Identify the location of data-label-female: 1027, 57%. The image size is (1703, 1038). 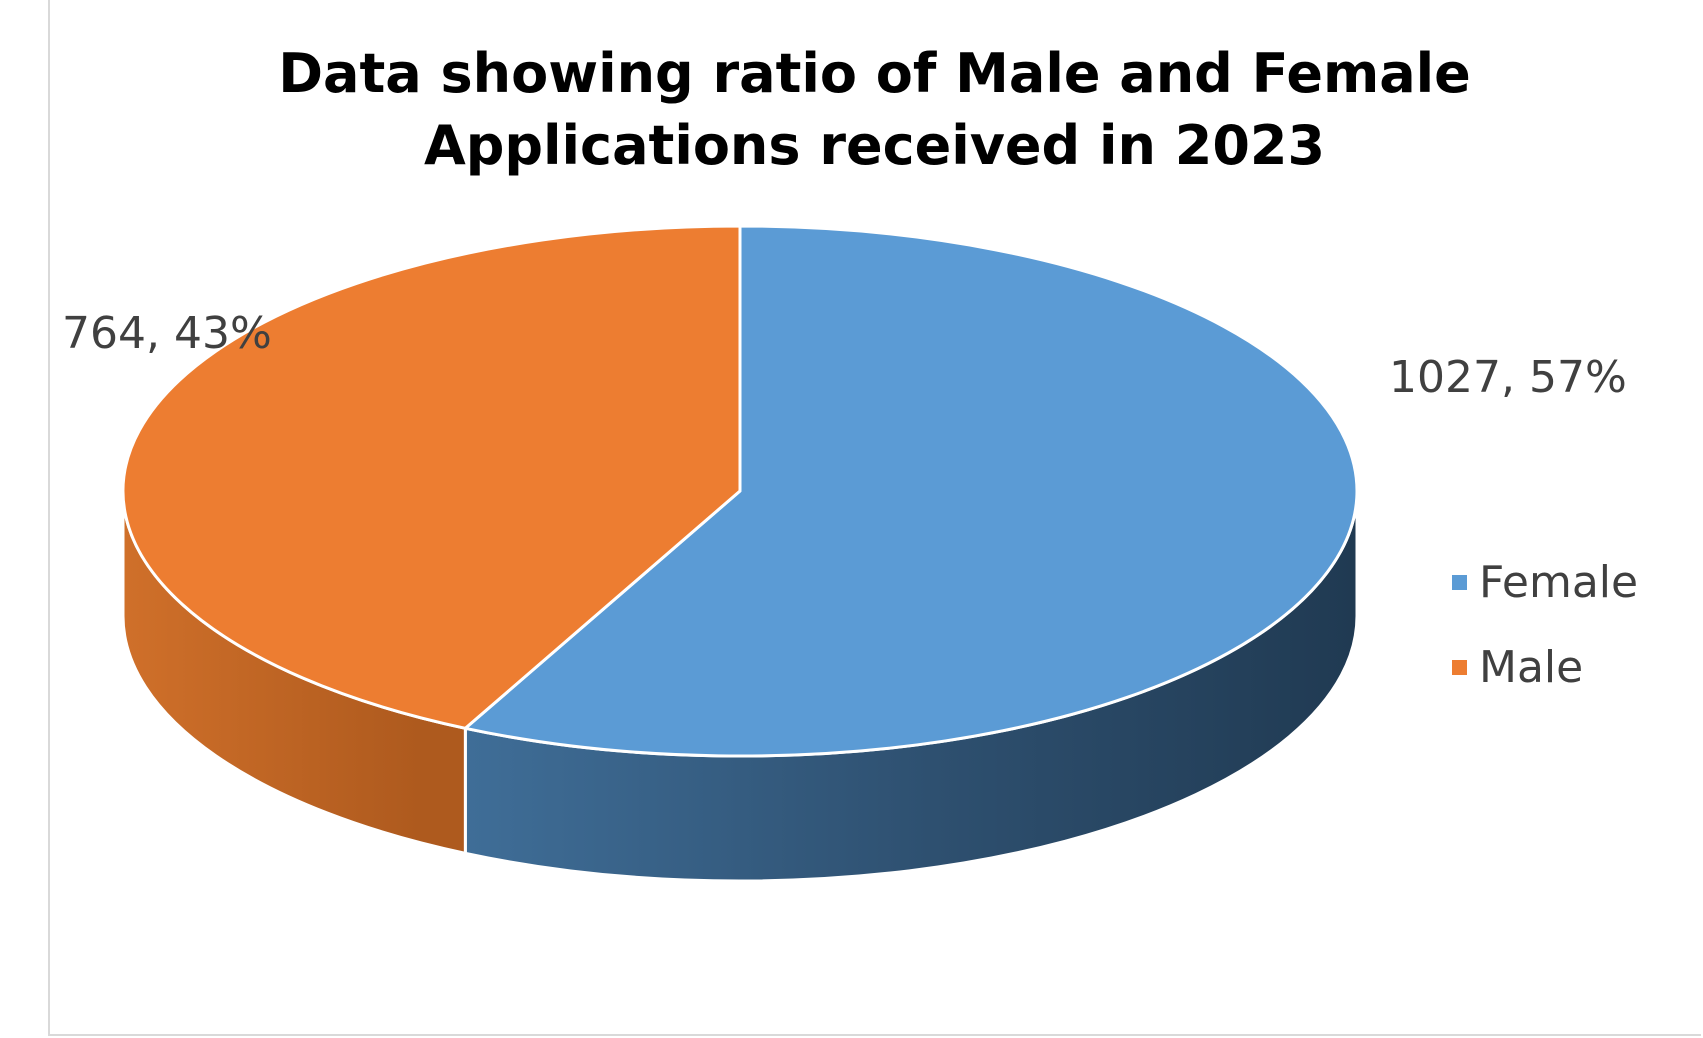
(1508, 377).